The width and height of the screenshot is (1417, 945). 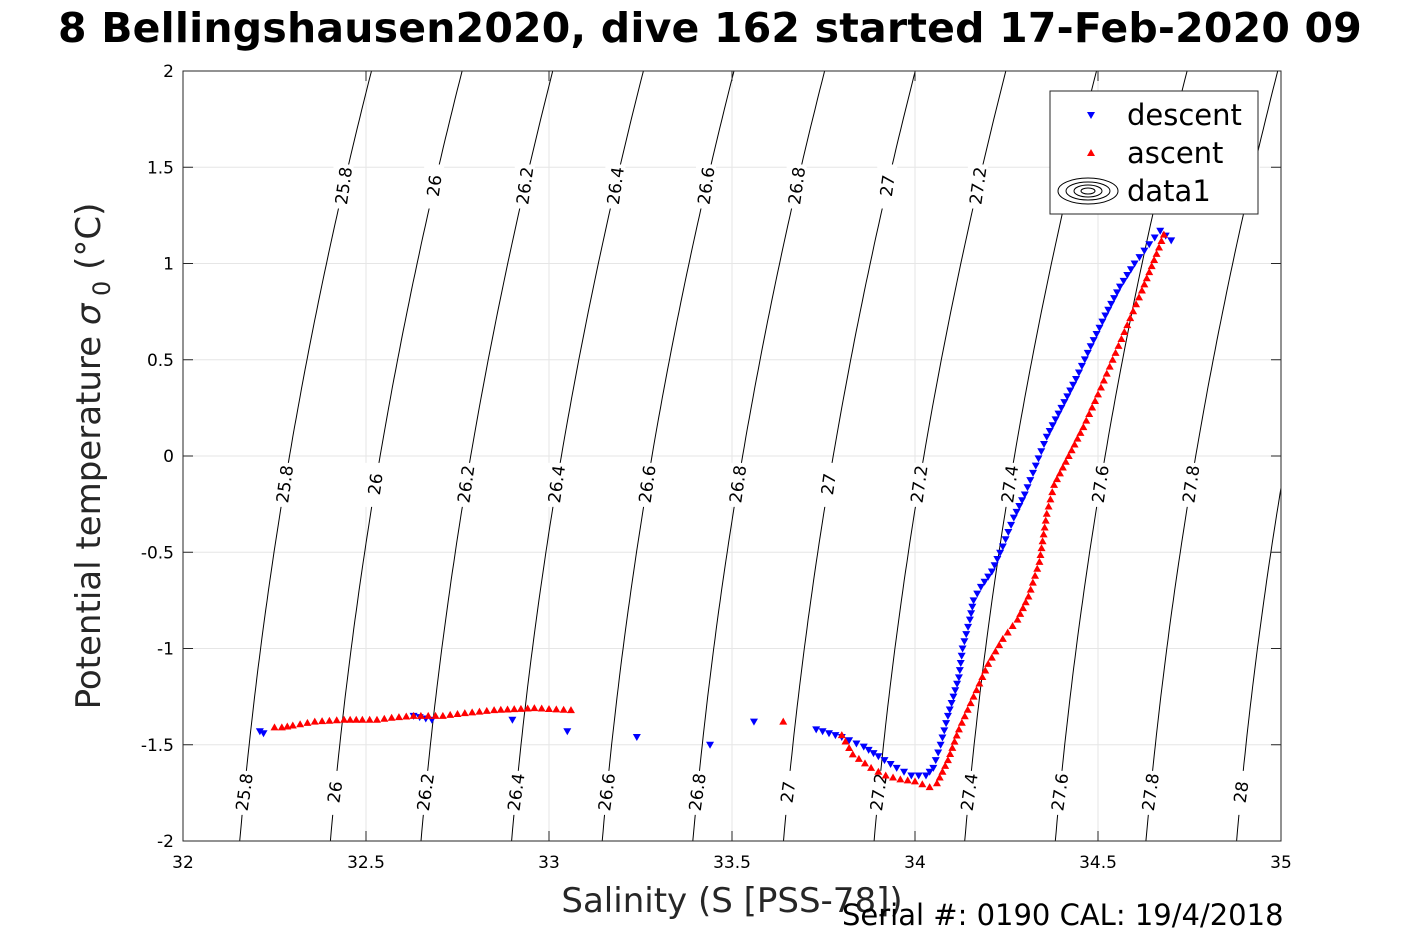 What do you see at coordinates (366, 863) in the screenshot?
I see `x-tick-label: 32.5` at bounding box center [366, 863].